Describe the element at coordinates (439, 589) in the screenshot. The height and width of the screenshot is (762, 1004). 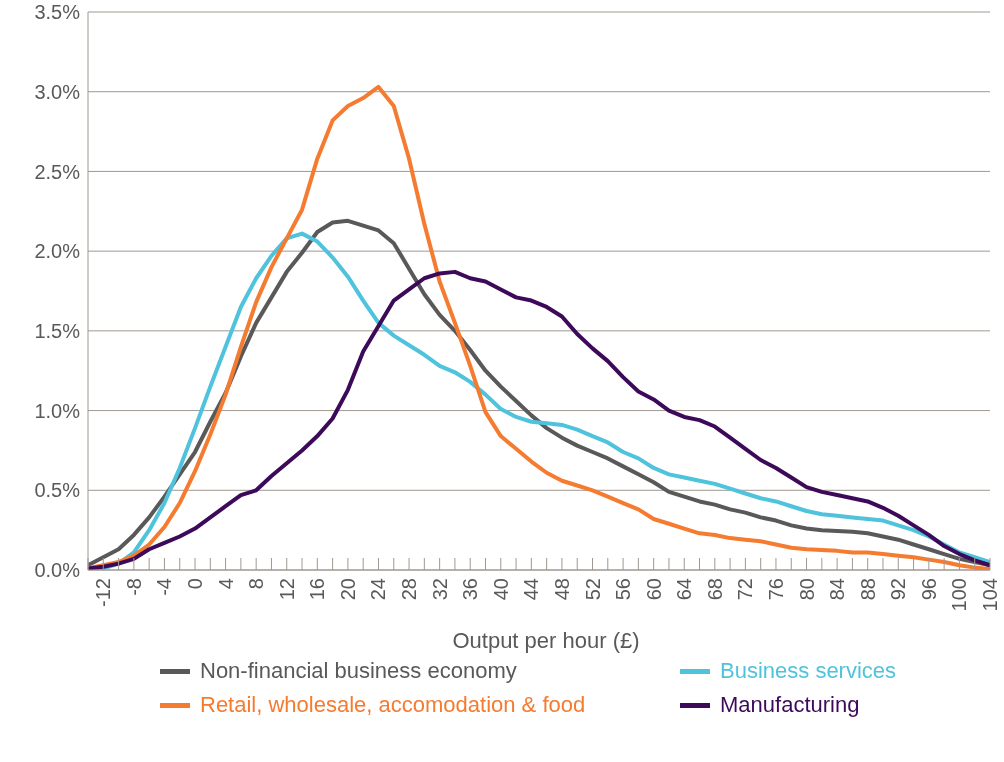
I see `x-tick-label: 32` at that location.